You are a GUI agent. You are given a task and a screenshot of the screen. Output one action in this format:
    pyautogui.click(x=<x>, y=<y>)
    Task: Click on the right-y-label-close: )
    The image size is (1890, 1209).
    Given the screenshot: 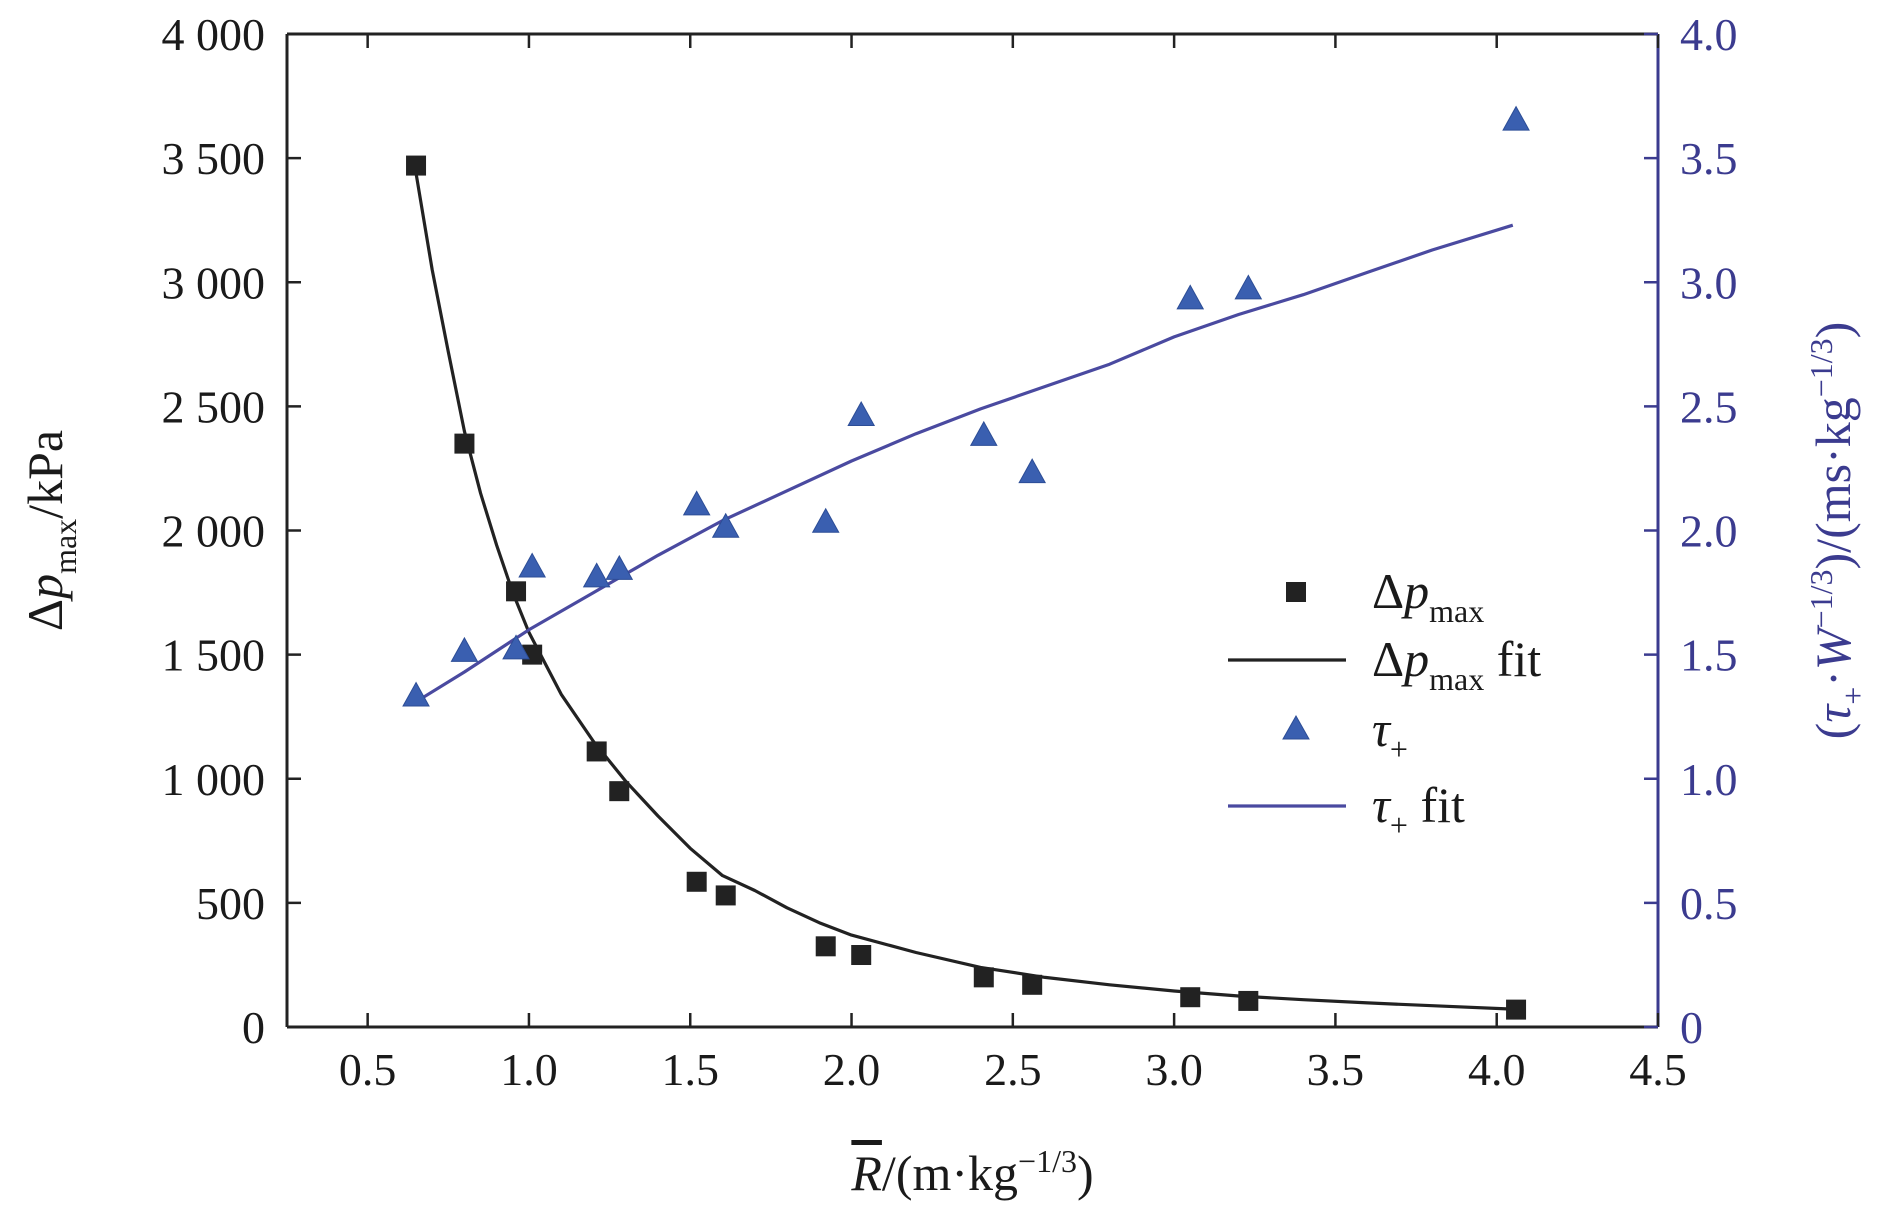 What is the action you would take?
    pyautogui.click(x=1833, y=330)
    